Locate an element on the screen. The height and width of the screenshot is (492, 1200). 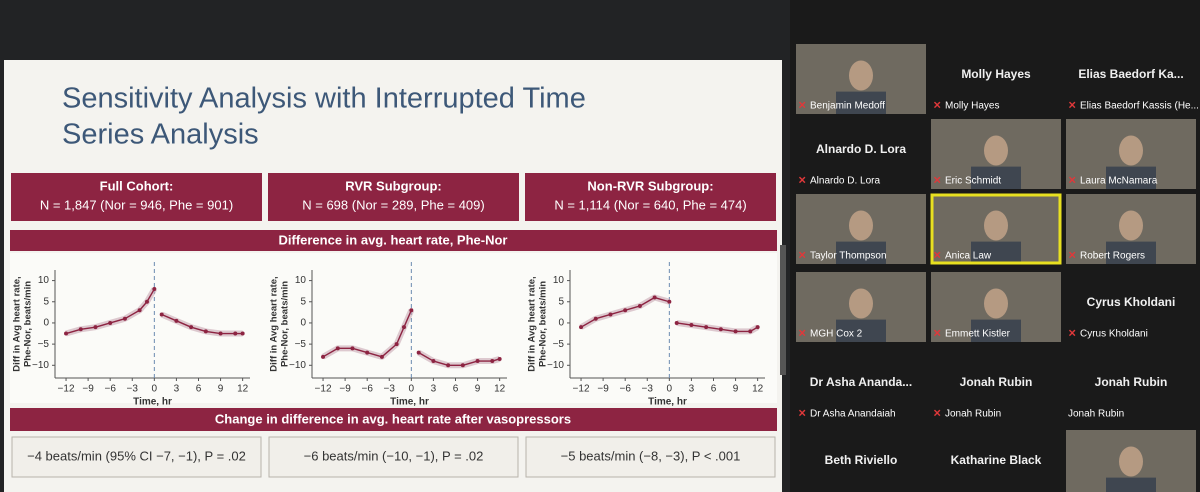
participant-name: Jonah Rubin is located at coordinates (1096, 414).